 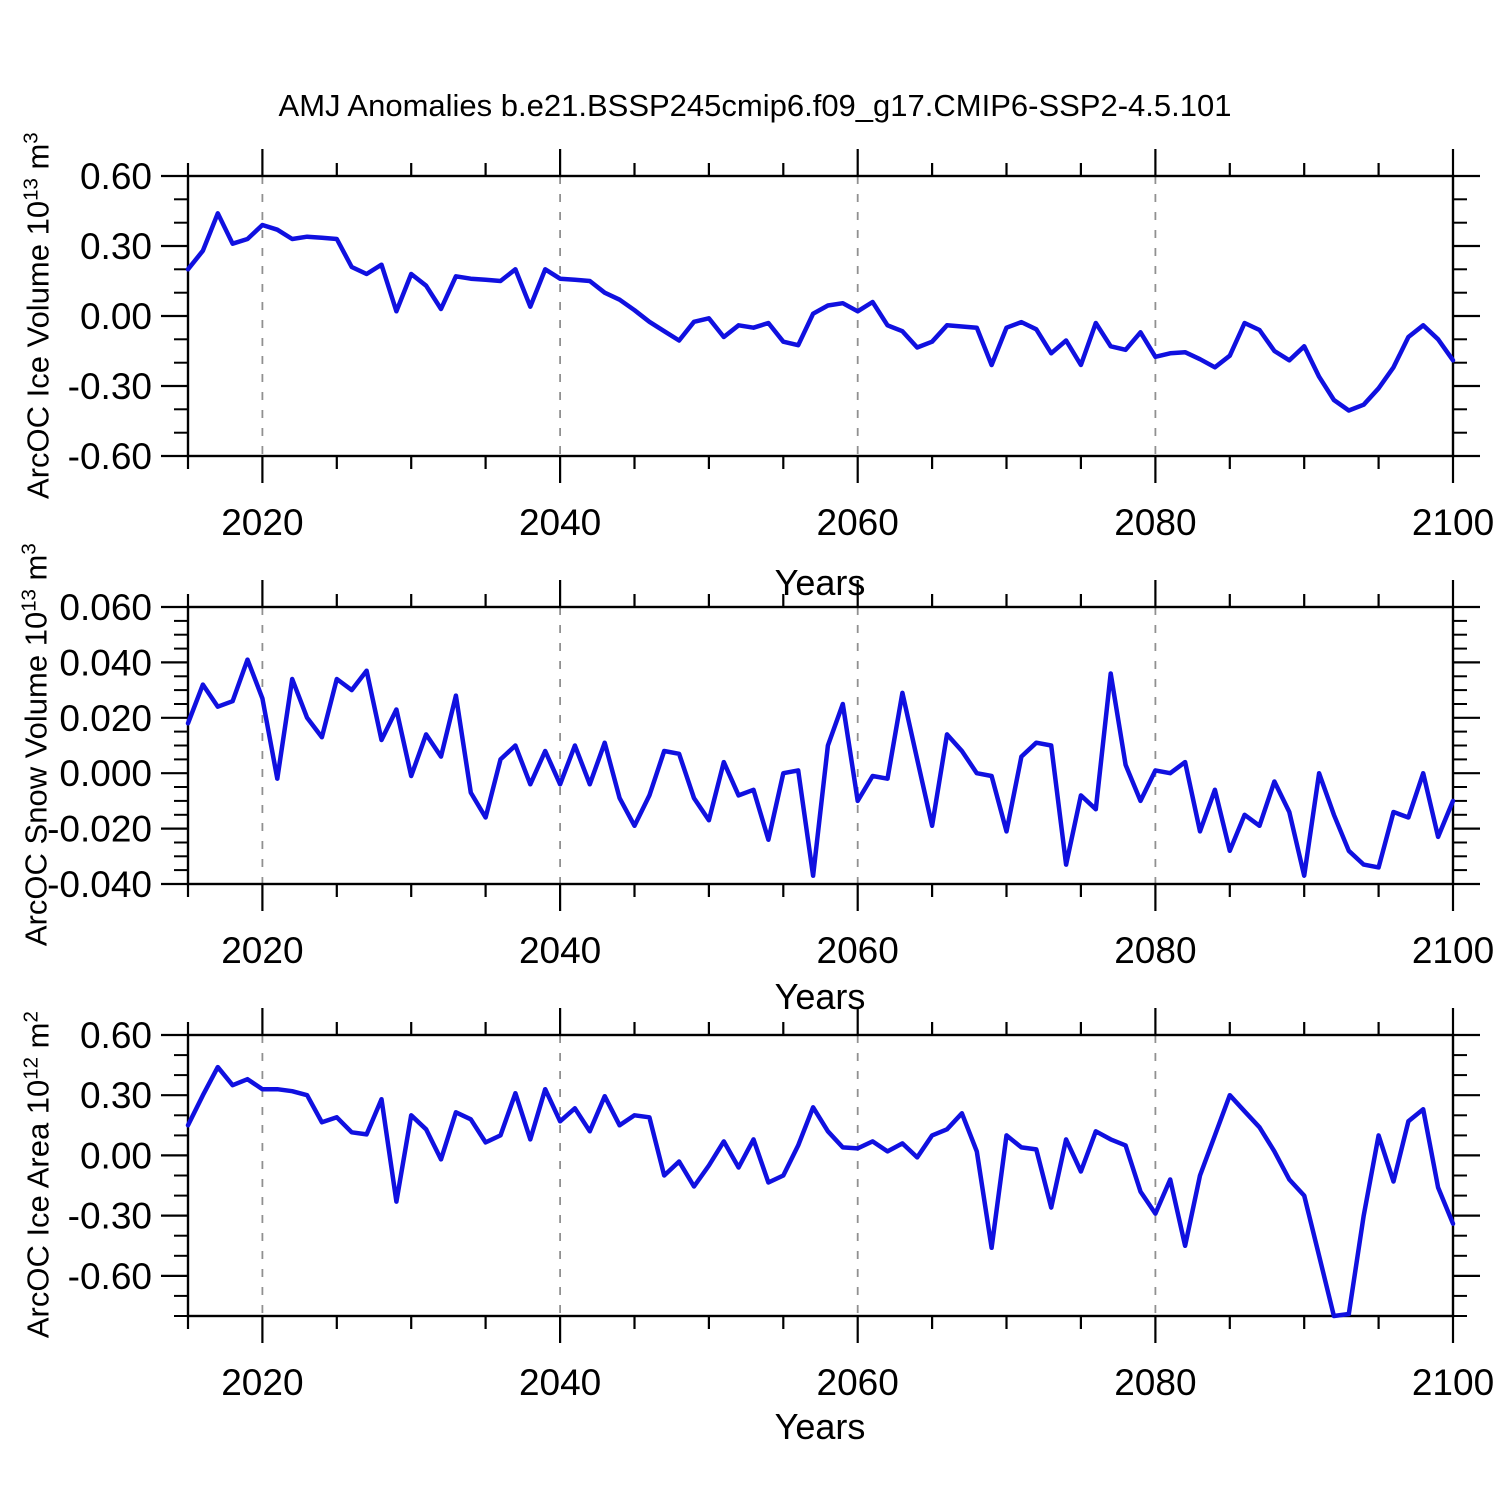 What do you see at coordinates (820, 1426) in the screenshot?
I see `x-axis-title-panel-3: Years` at bounding box center [820, 1426].